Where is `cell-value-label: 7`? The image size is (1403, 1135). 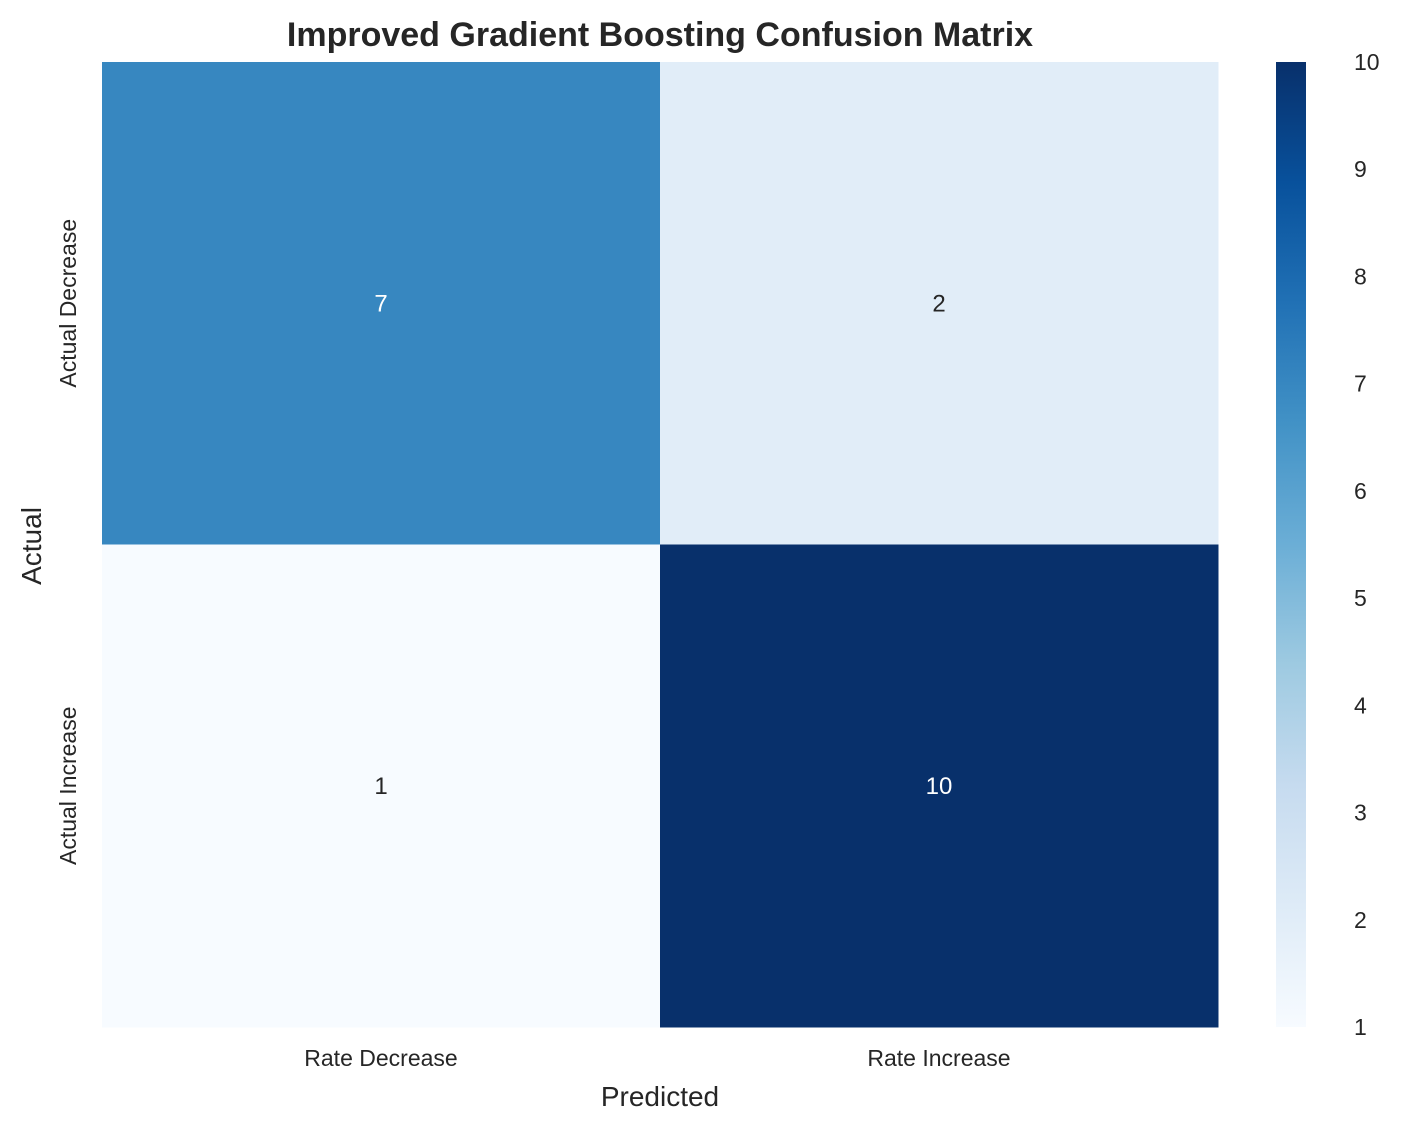
cell-value-label: 7 is located at coordinates (380, 303).